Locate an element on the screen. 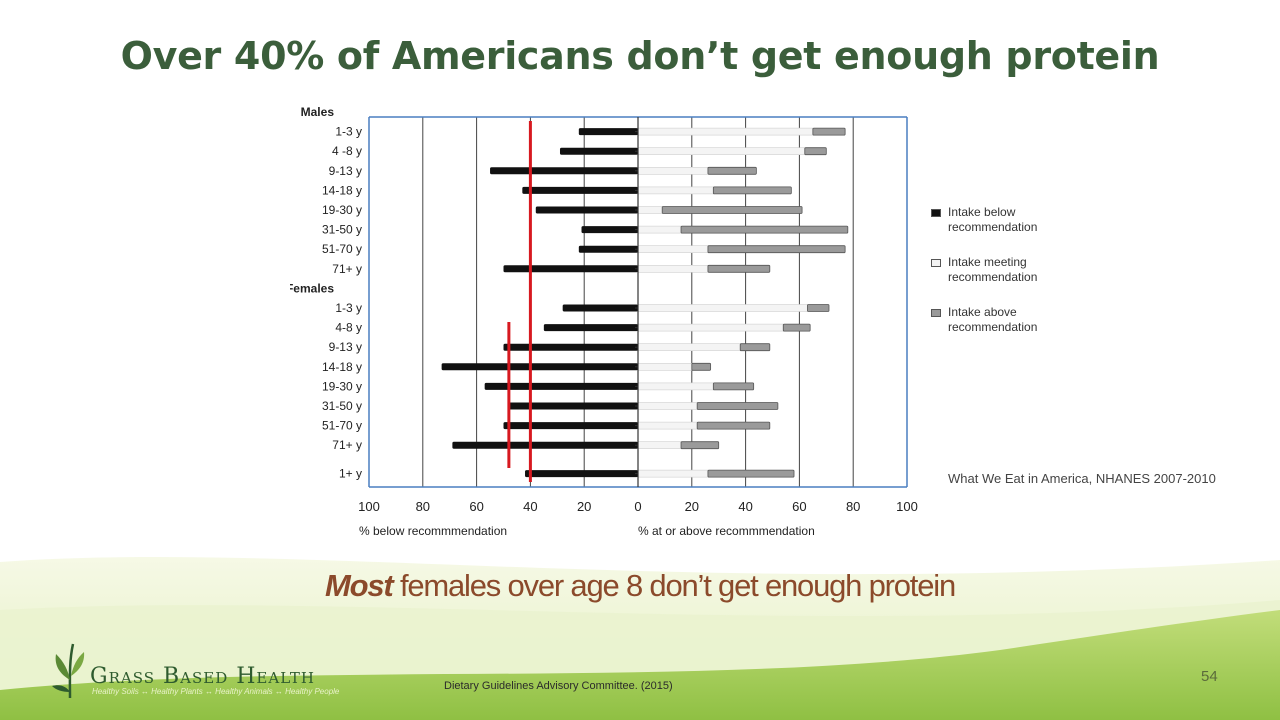 This screenshot has width=1280, height=720. legend-item-above: Intake above recommendation is located at coordinates (994, 320).